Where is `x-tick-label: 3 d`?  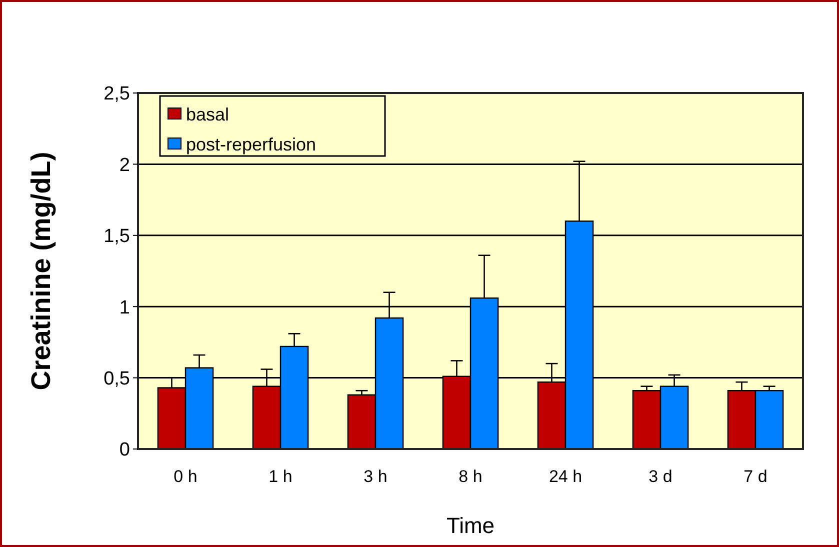 x-tick-label: 3 d is located at coordinates (660, 476).